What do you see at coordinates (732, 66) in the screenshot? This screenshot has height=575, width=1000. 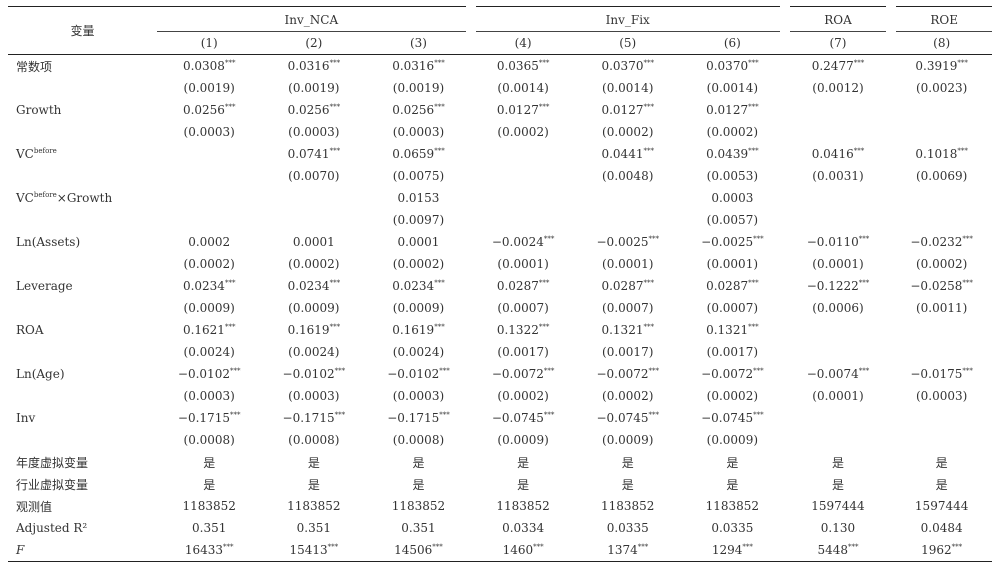 I see `table-cell: 0.0370***` at bounding box center [732, 66].